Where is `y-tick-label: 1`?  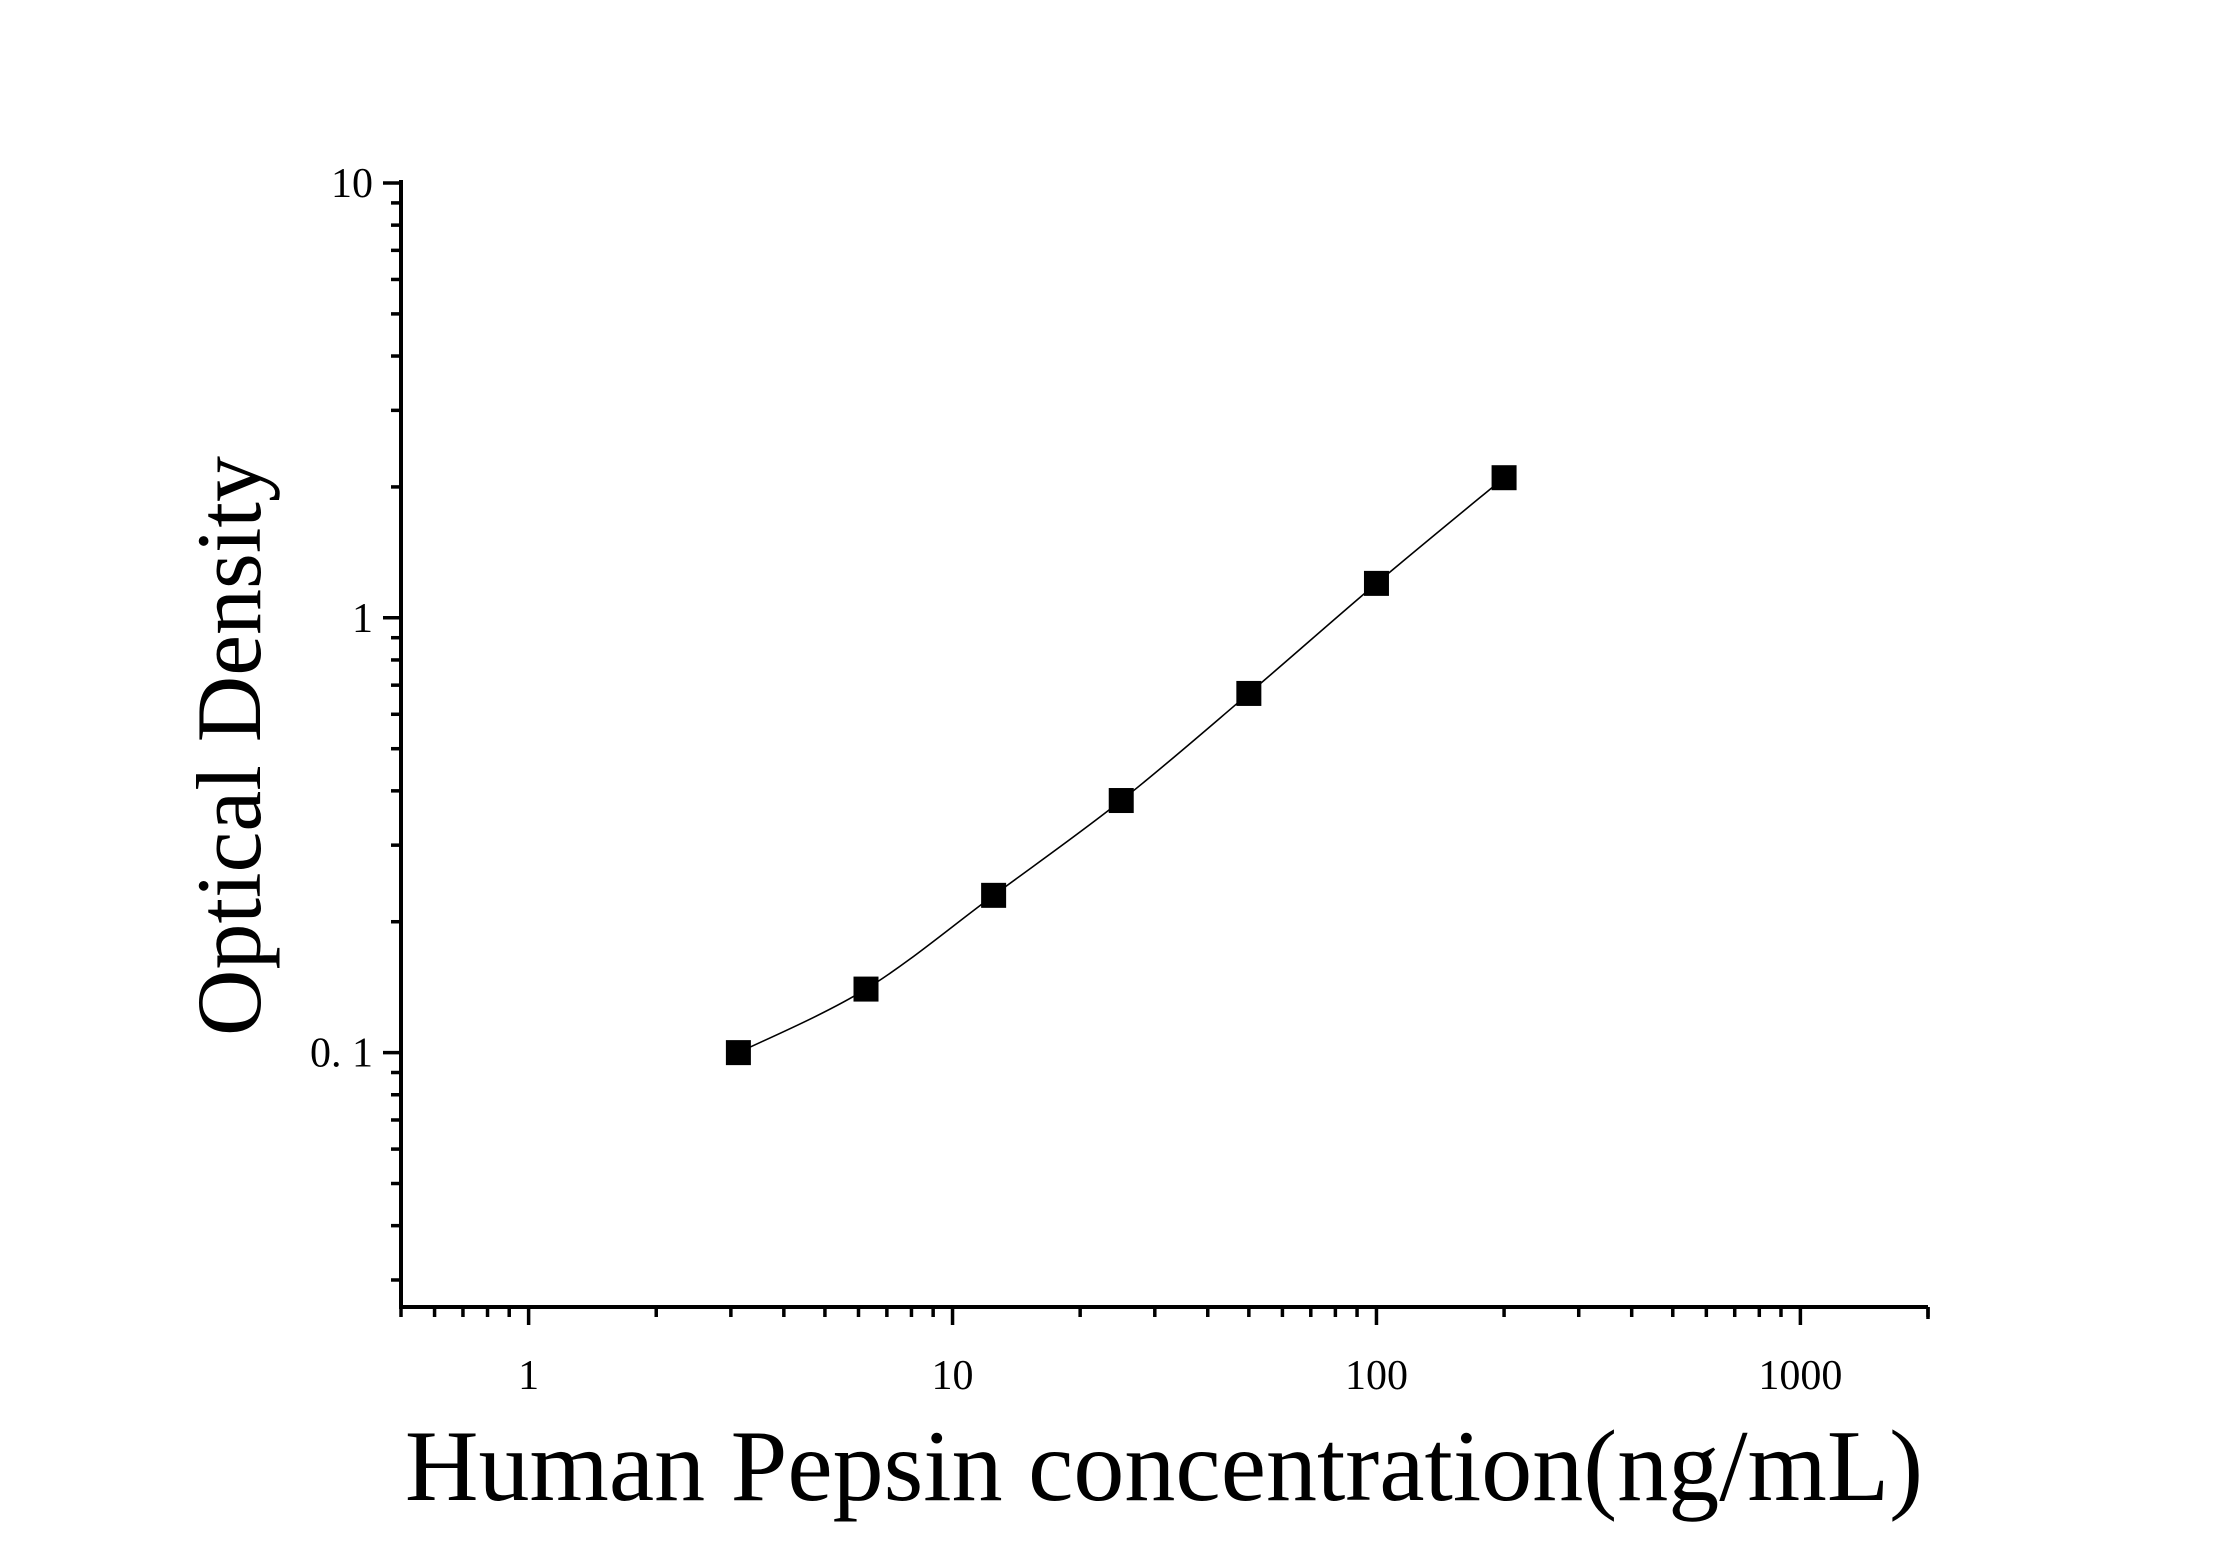 y-tick-label: 1 is located at coordinates (362, 619).